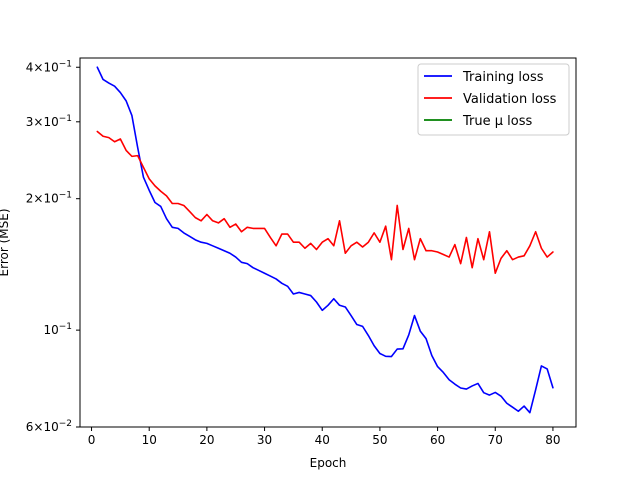  Describe the element at coordinates (322, 440) in the screenshot. I see `x-tick-label: 40` at that location.